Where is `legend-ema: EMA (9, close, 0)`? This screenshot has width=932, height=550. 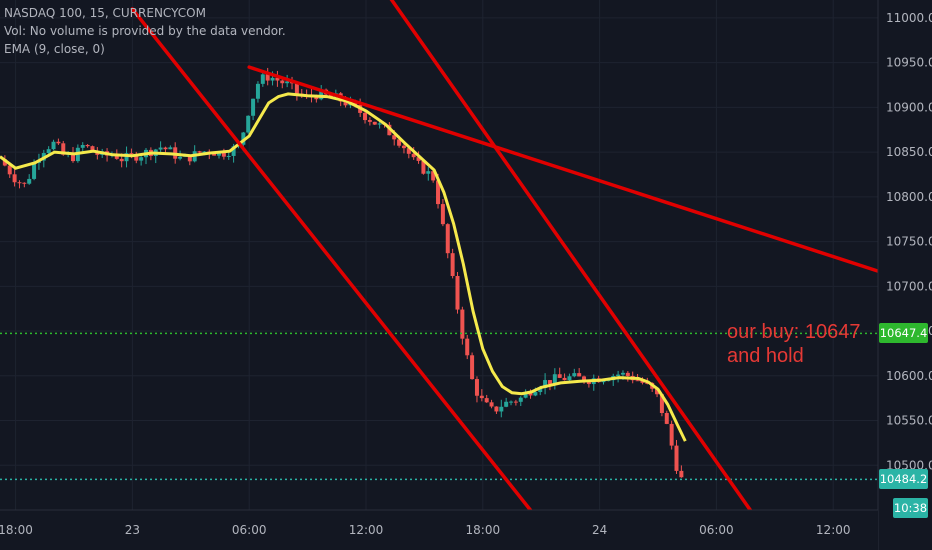 legend-ema: EMA (9, close, 0) is located at coordinates (54, 49).